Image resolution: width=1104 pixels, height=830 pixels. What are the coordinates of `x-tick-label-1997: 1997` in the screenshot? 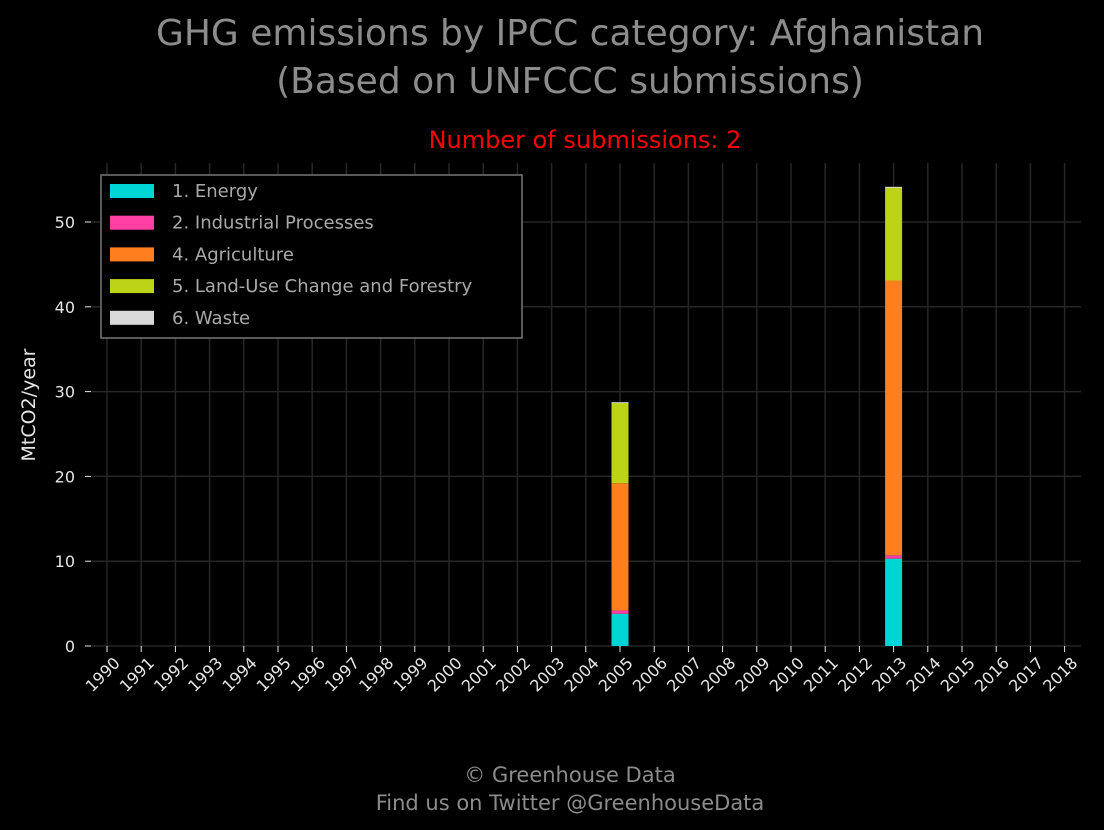 It's located at (342, 674).